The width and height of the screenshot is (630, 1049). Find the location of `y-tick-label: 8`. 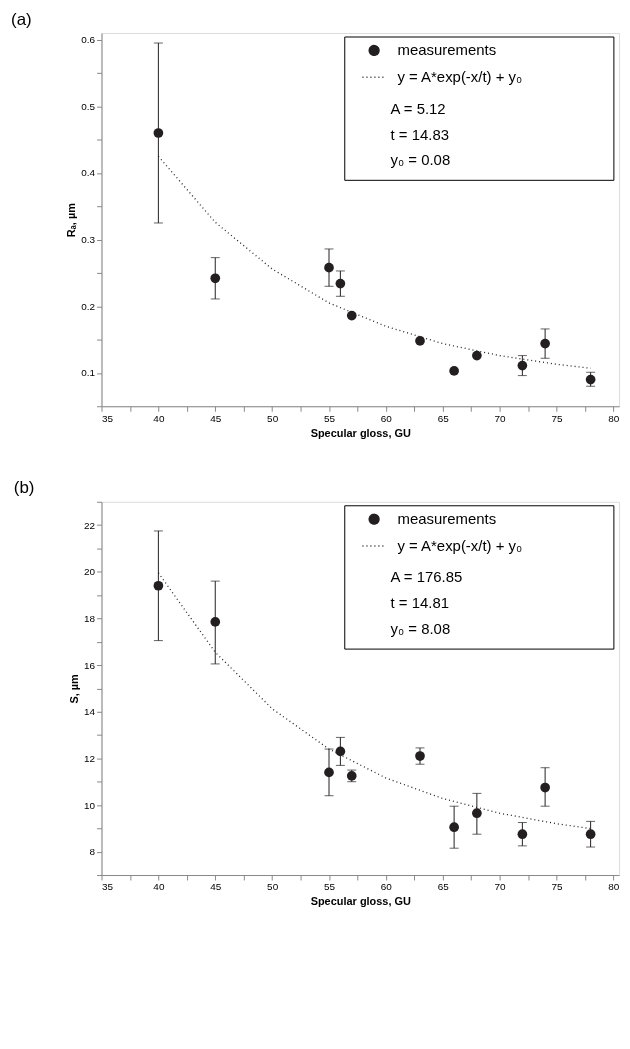

y-tick-label: 8 is located at coordinates (92, 852).